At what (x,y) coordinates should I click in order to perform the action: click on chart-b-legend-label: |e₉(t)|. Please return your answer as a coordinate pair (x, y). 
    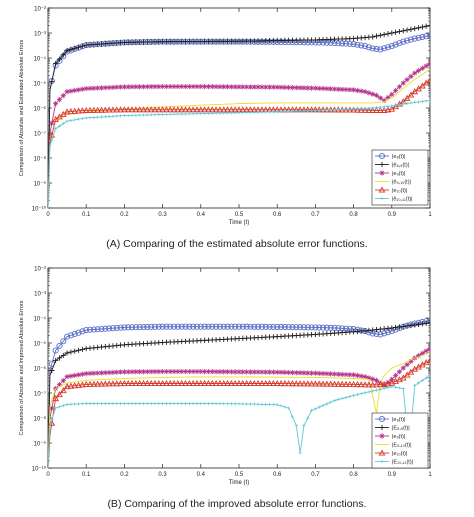
    Looking at the image, I should click on (398, 437).